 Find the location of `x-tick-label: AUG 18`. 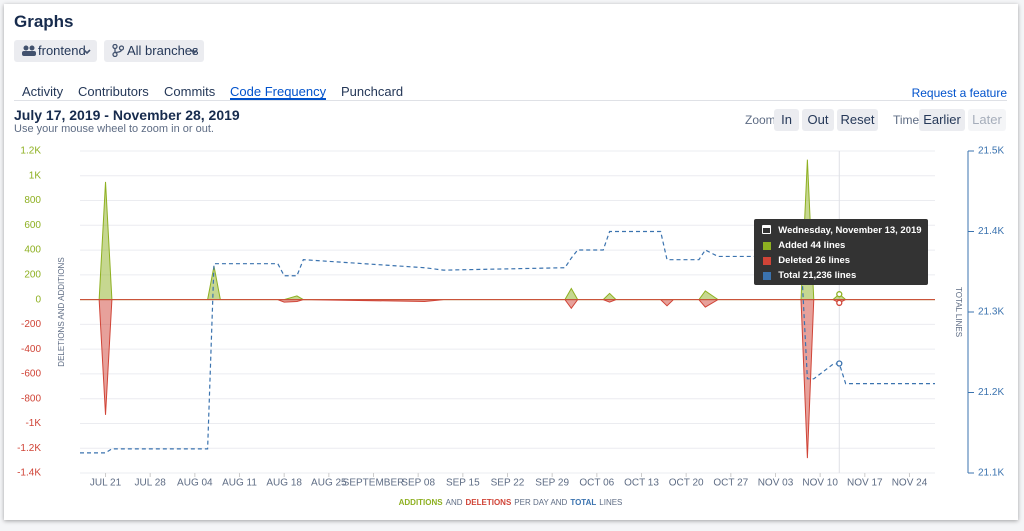

x-tick-label: AUG 18 is located at coordinates (284, 483).